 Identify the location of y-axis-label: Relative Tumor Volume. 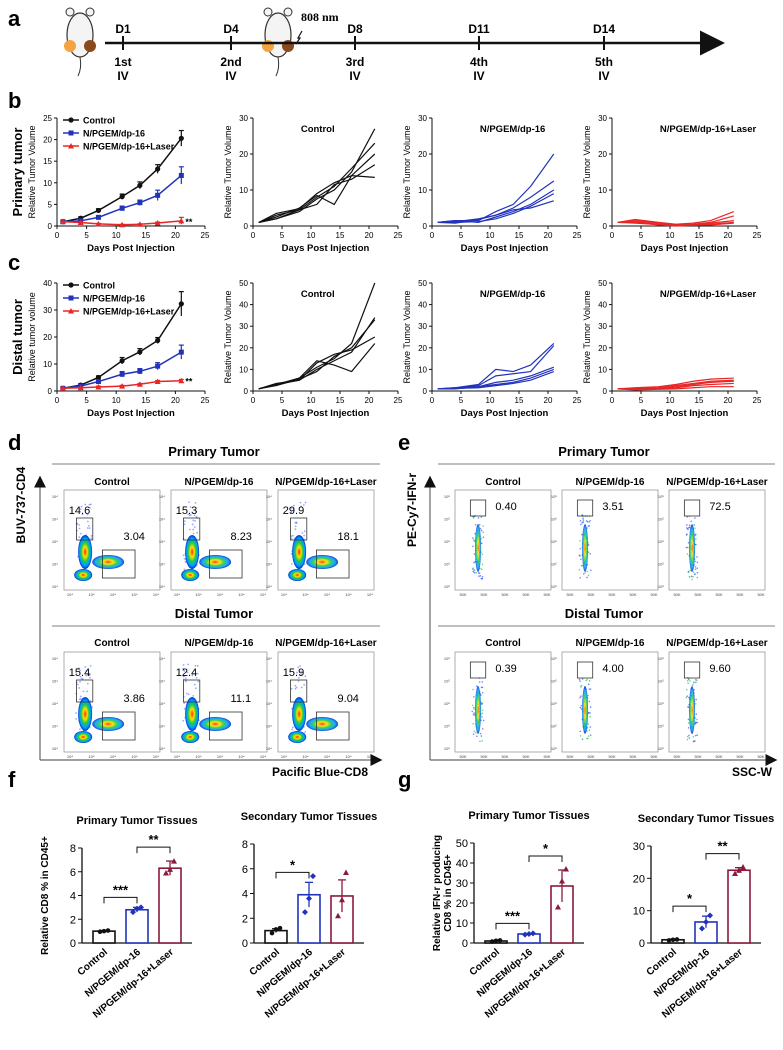
(587, 171).